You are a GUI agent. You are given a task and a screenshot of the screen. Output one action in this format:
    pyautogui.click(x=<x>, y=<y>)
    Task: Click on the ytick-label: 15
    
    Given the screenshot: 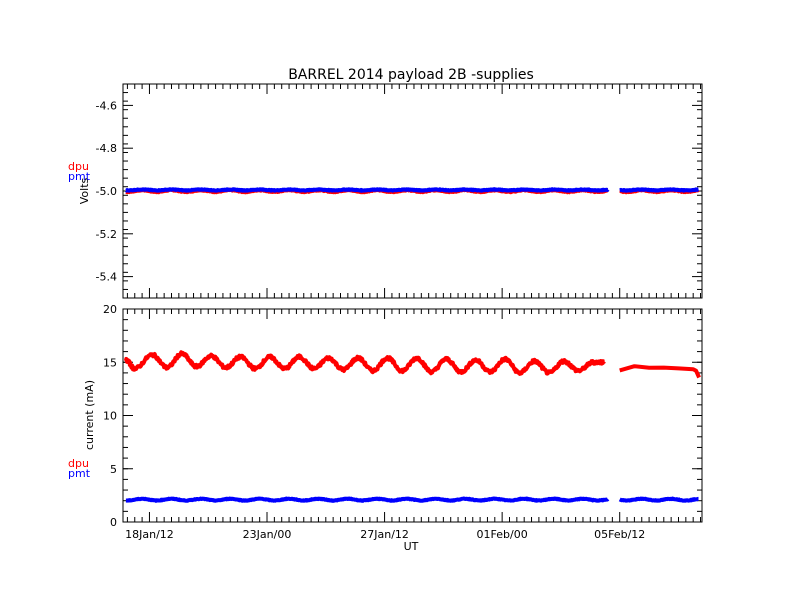 What is the action you would take?
    pyautogui.click(x=110, y=362)
    